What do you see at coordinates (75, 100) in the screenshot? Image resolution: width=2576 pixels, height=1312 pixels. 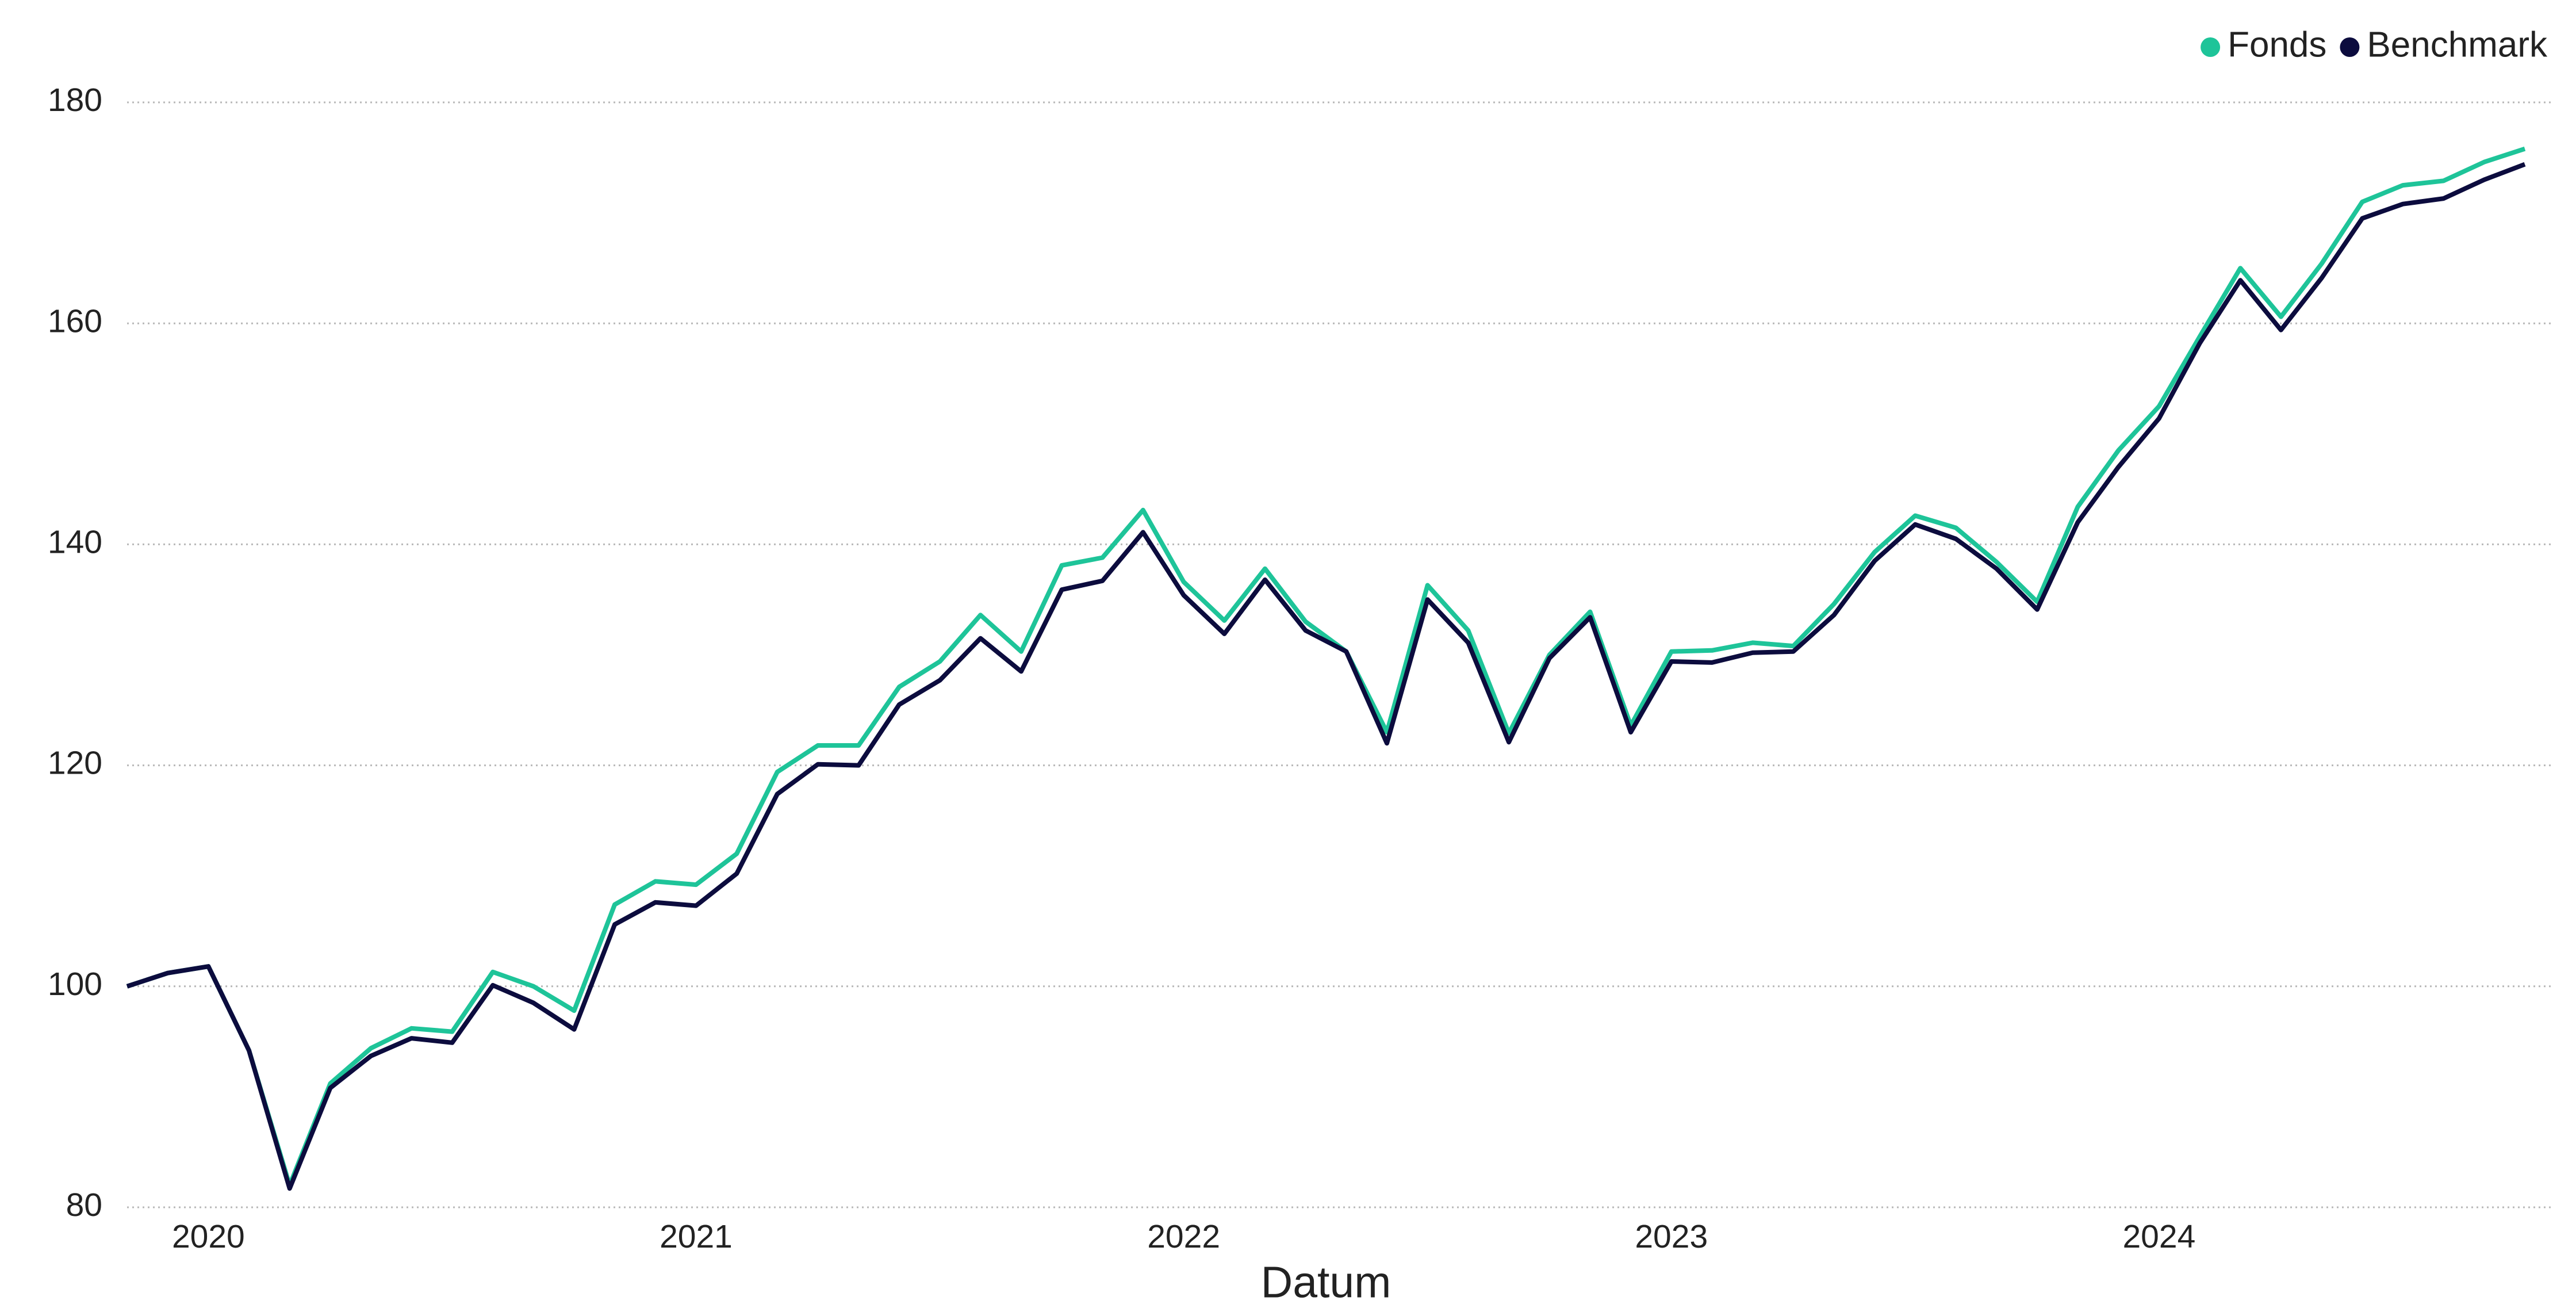 I see `y-tick-label: 180` at bounding box center [75, 100].